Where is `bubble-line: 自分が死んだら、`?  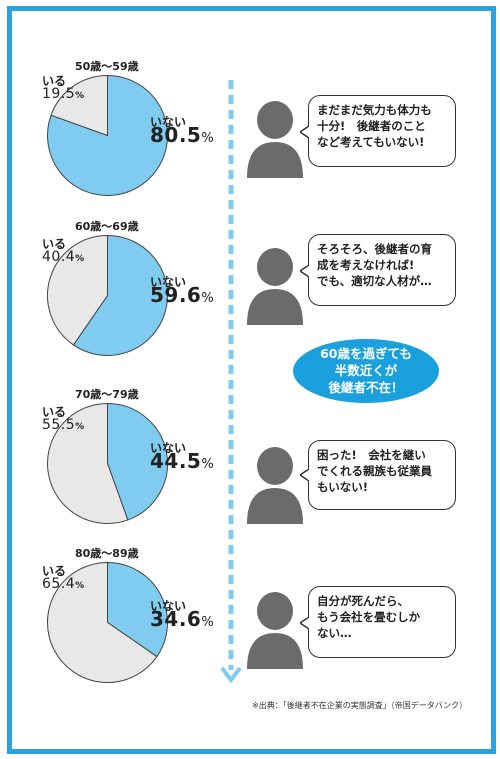 bubble-line: 自分が死んだら、 is located at coordinates (363, 601).